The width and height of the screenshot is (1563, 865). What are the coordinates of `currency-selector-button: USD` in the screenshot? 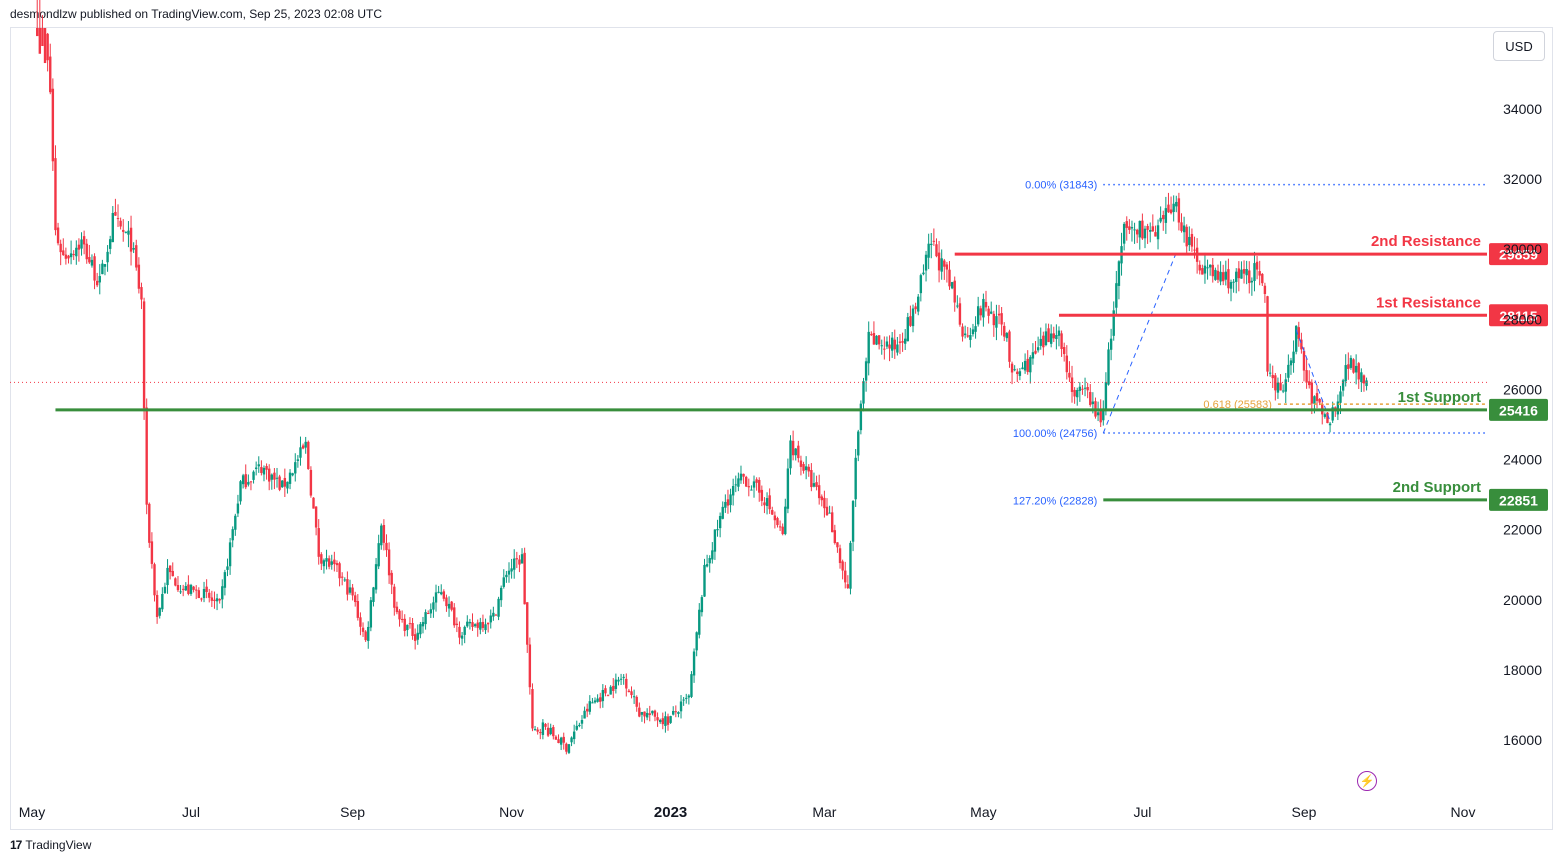 It's located at (1519, 46).